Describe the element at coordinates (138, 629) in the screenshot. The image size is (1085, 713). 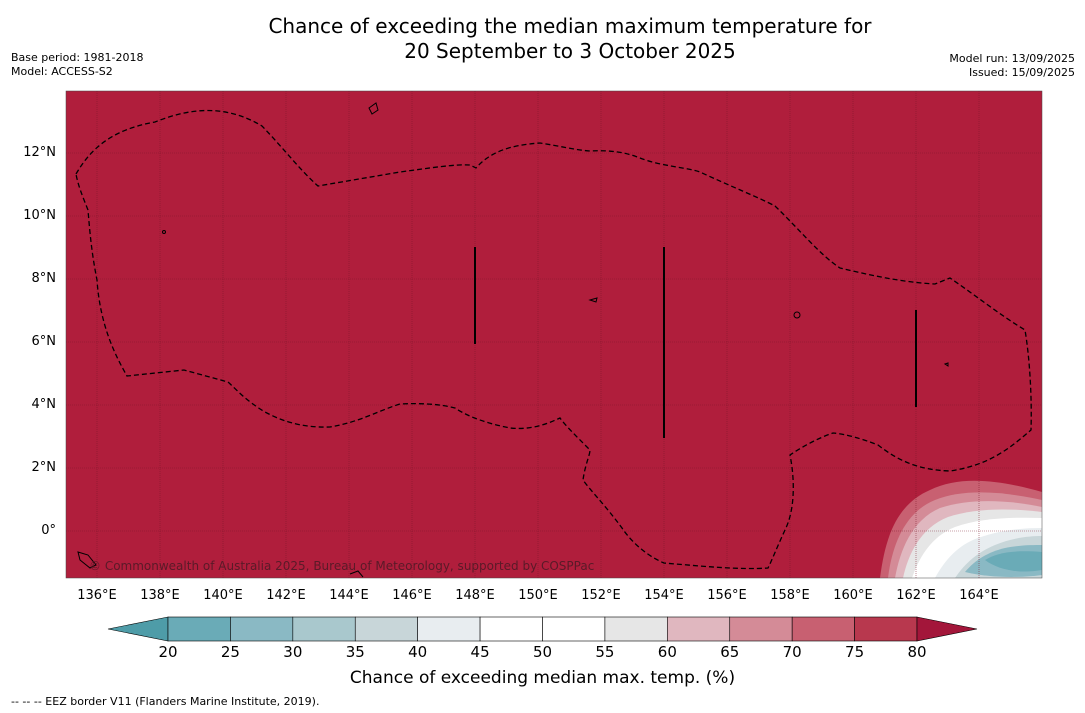
I see `colorbar-extend-low` at that location.